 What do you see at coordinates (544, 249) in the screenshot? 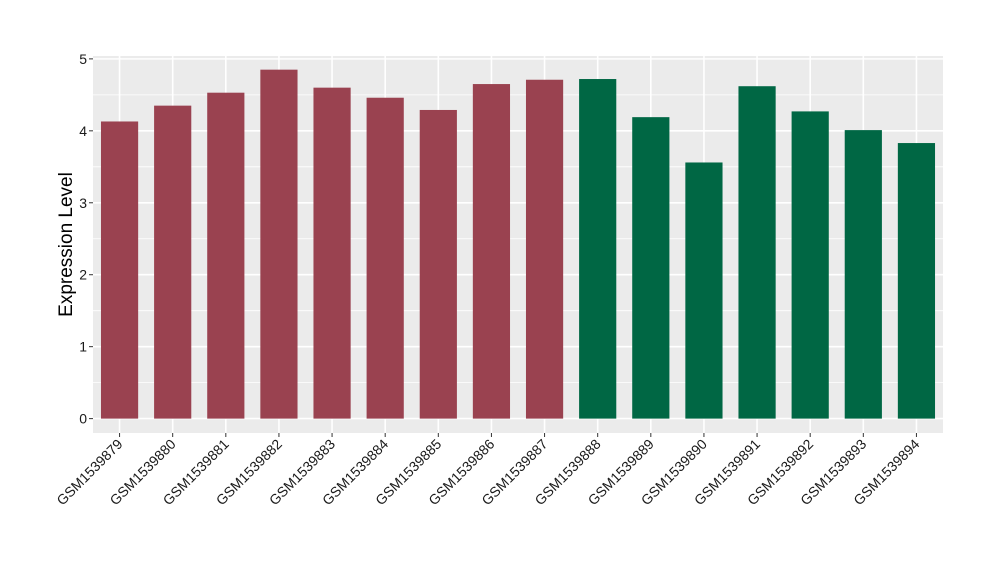
I see `bar-GSM1539887` at bounding box center [544, 249].